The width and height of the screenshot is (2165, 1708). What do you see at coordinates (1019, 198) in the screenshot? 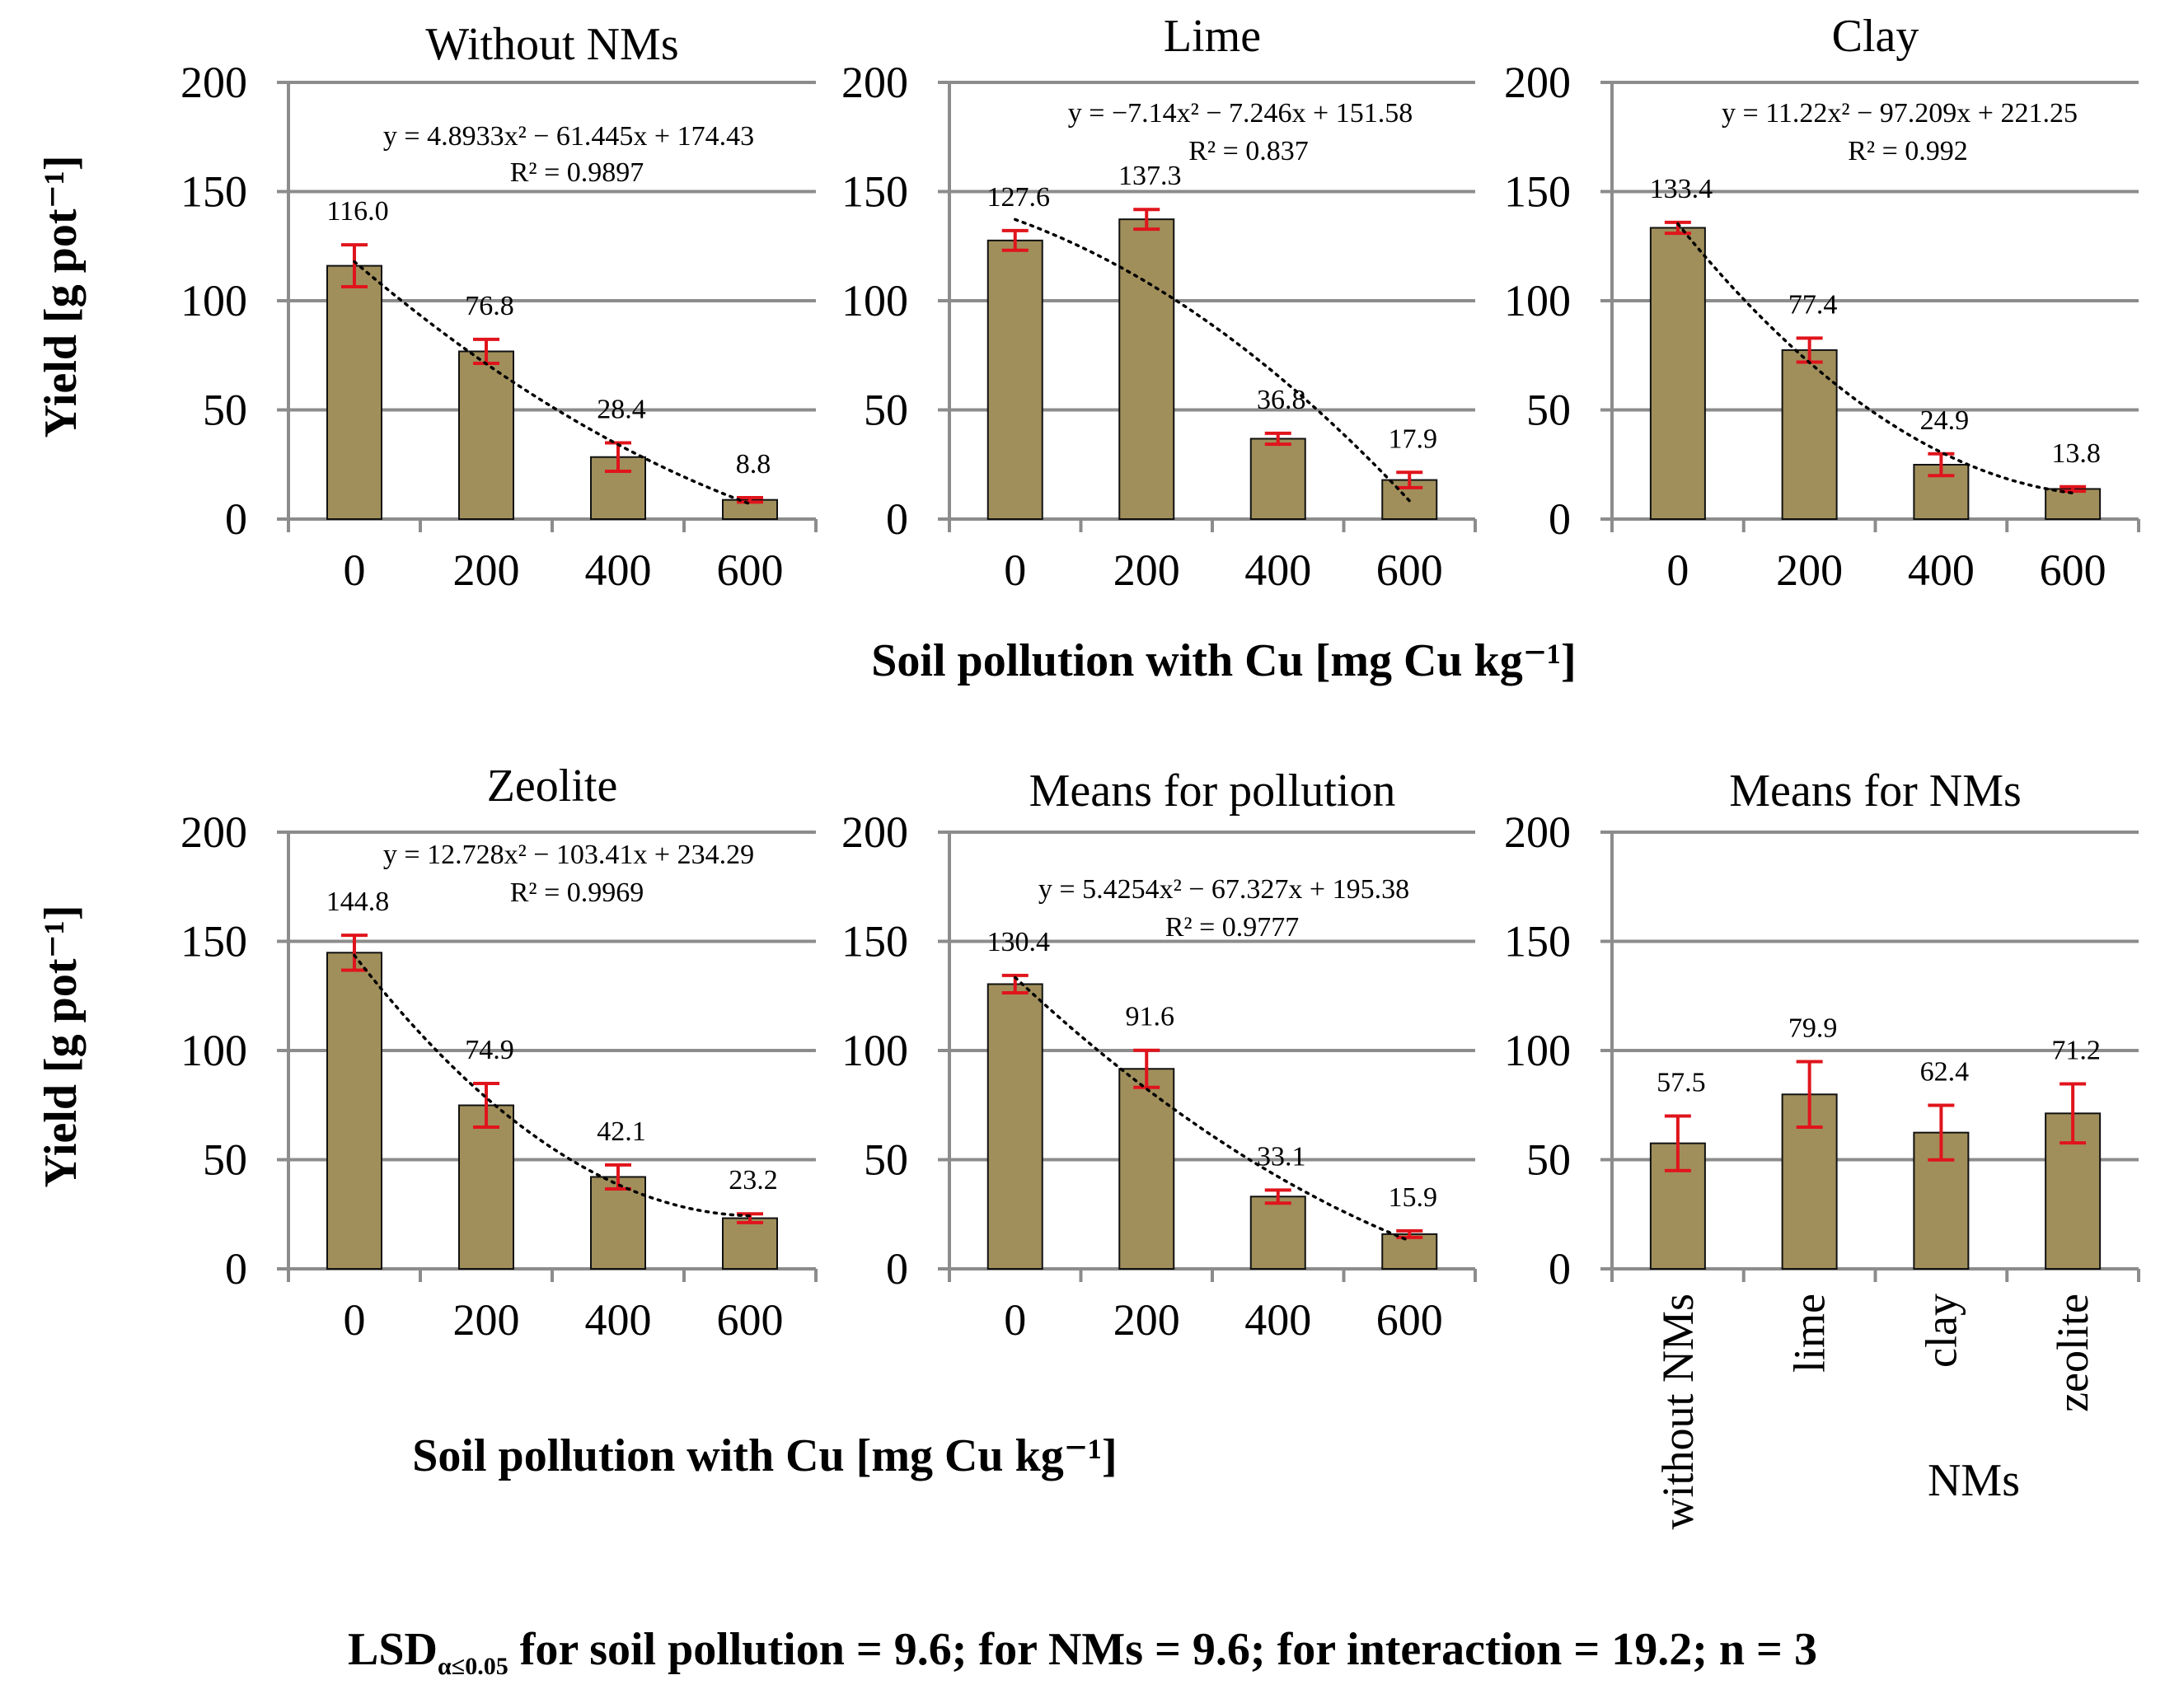
I see `value-label: 127.6` at bounding box center [1019, 198].